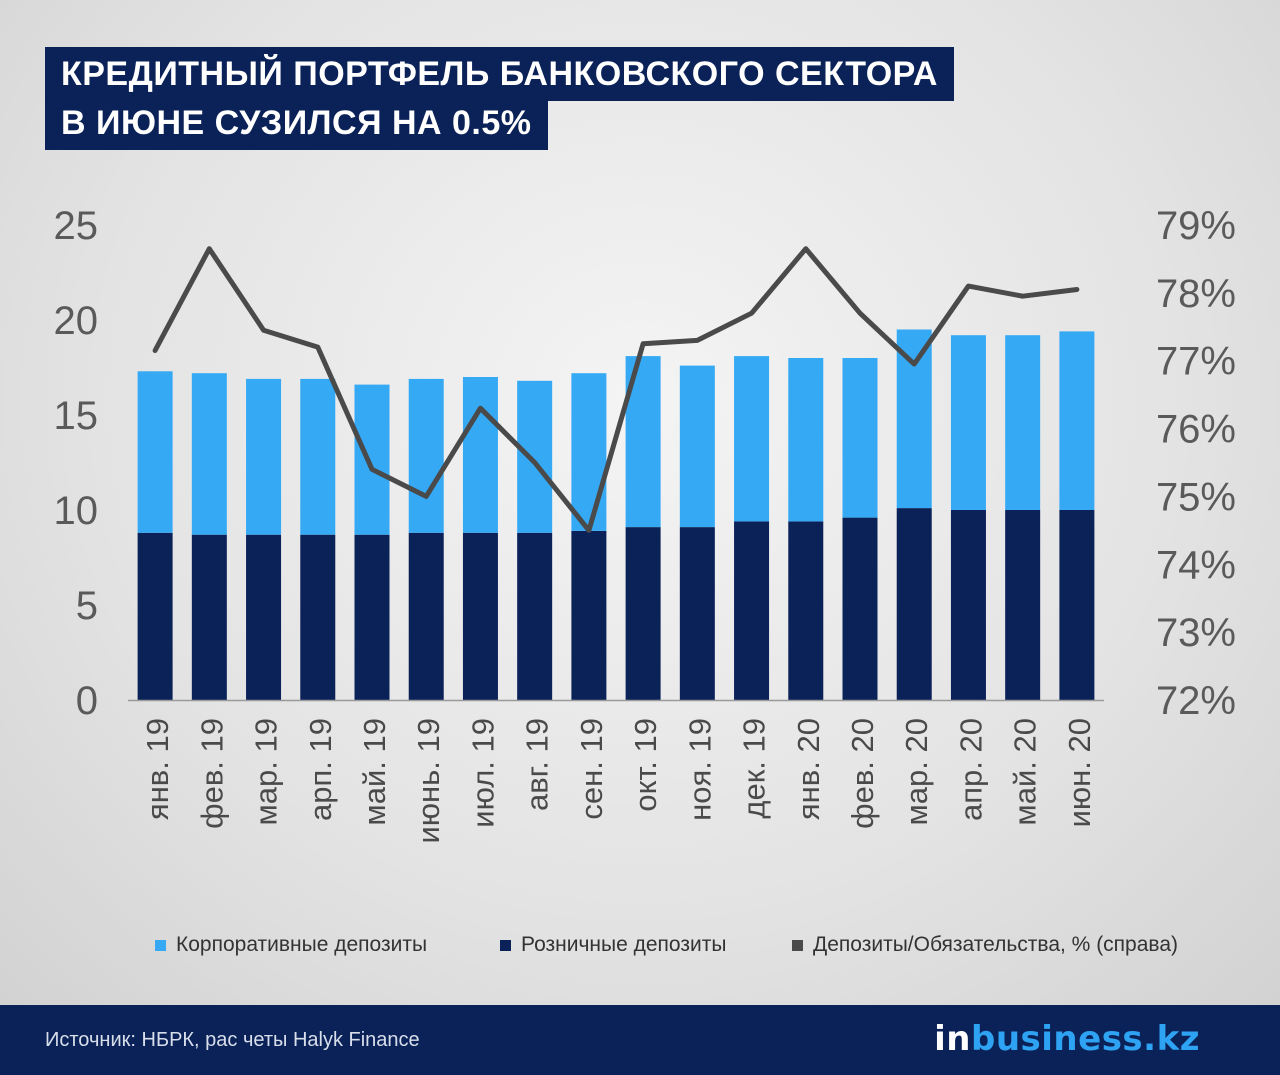 The height and width of the screenshot is (1075, 1280). I want to click on y-left-tick-label: 10, so click(76, 511).